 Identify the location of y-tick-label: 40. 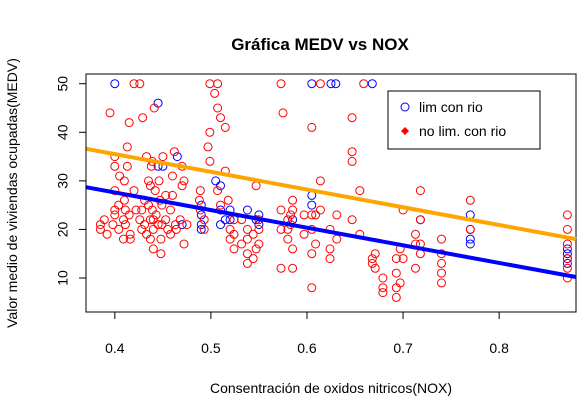
(63, 132).